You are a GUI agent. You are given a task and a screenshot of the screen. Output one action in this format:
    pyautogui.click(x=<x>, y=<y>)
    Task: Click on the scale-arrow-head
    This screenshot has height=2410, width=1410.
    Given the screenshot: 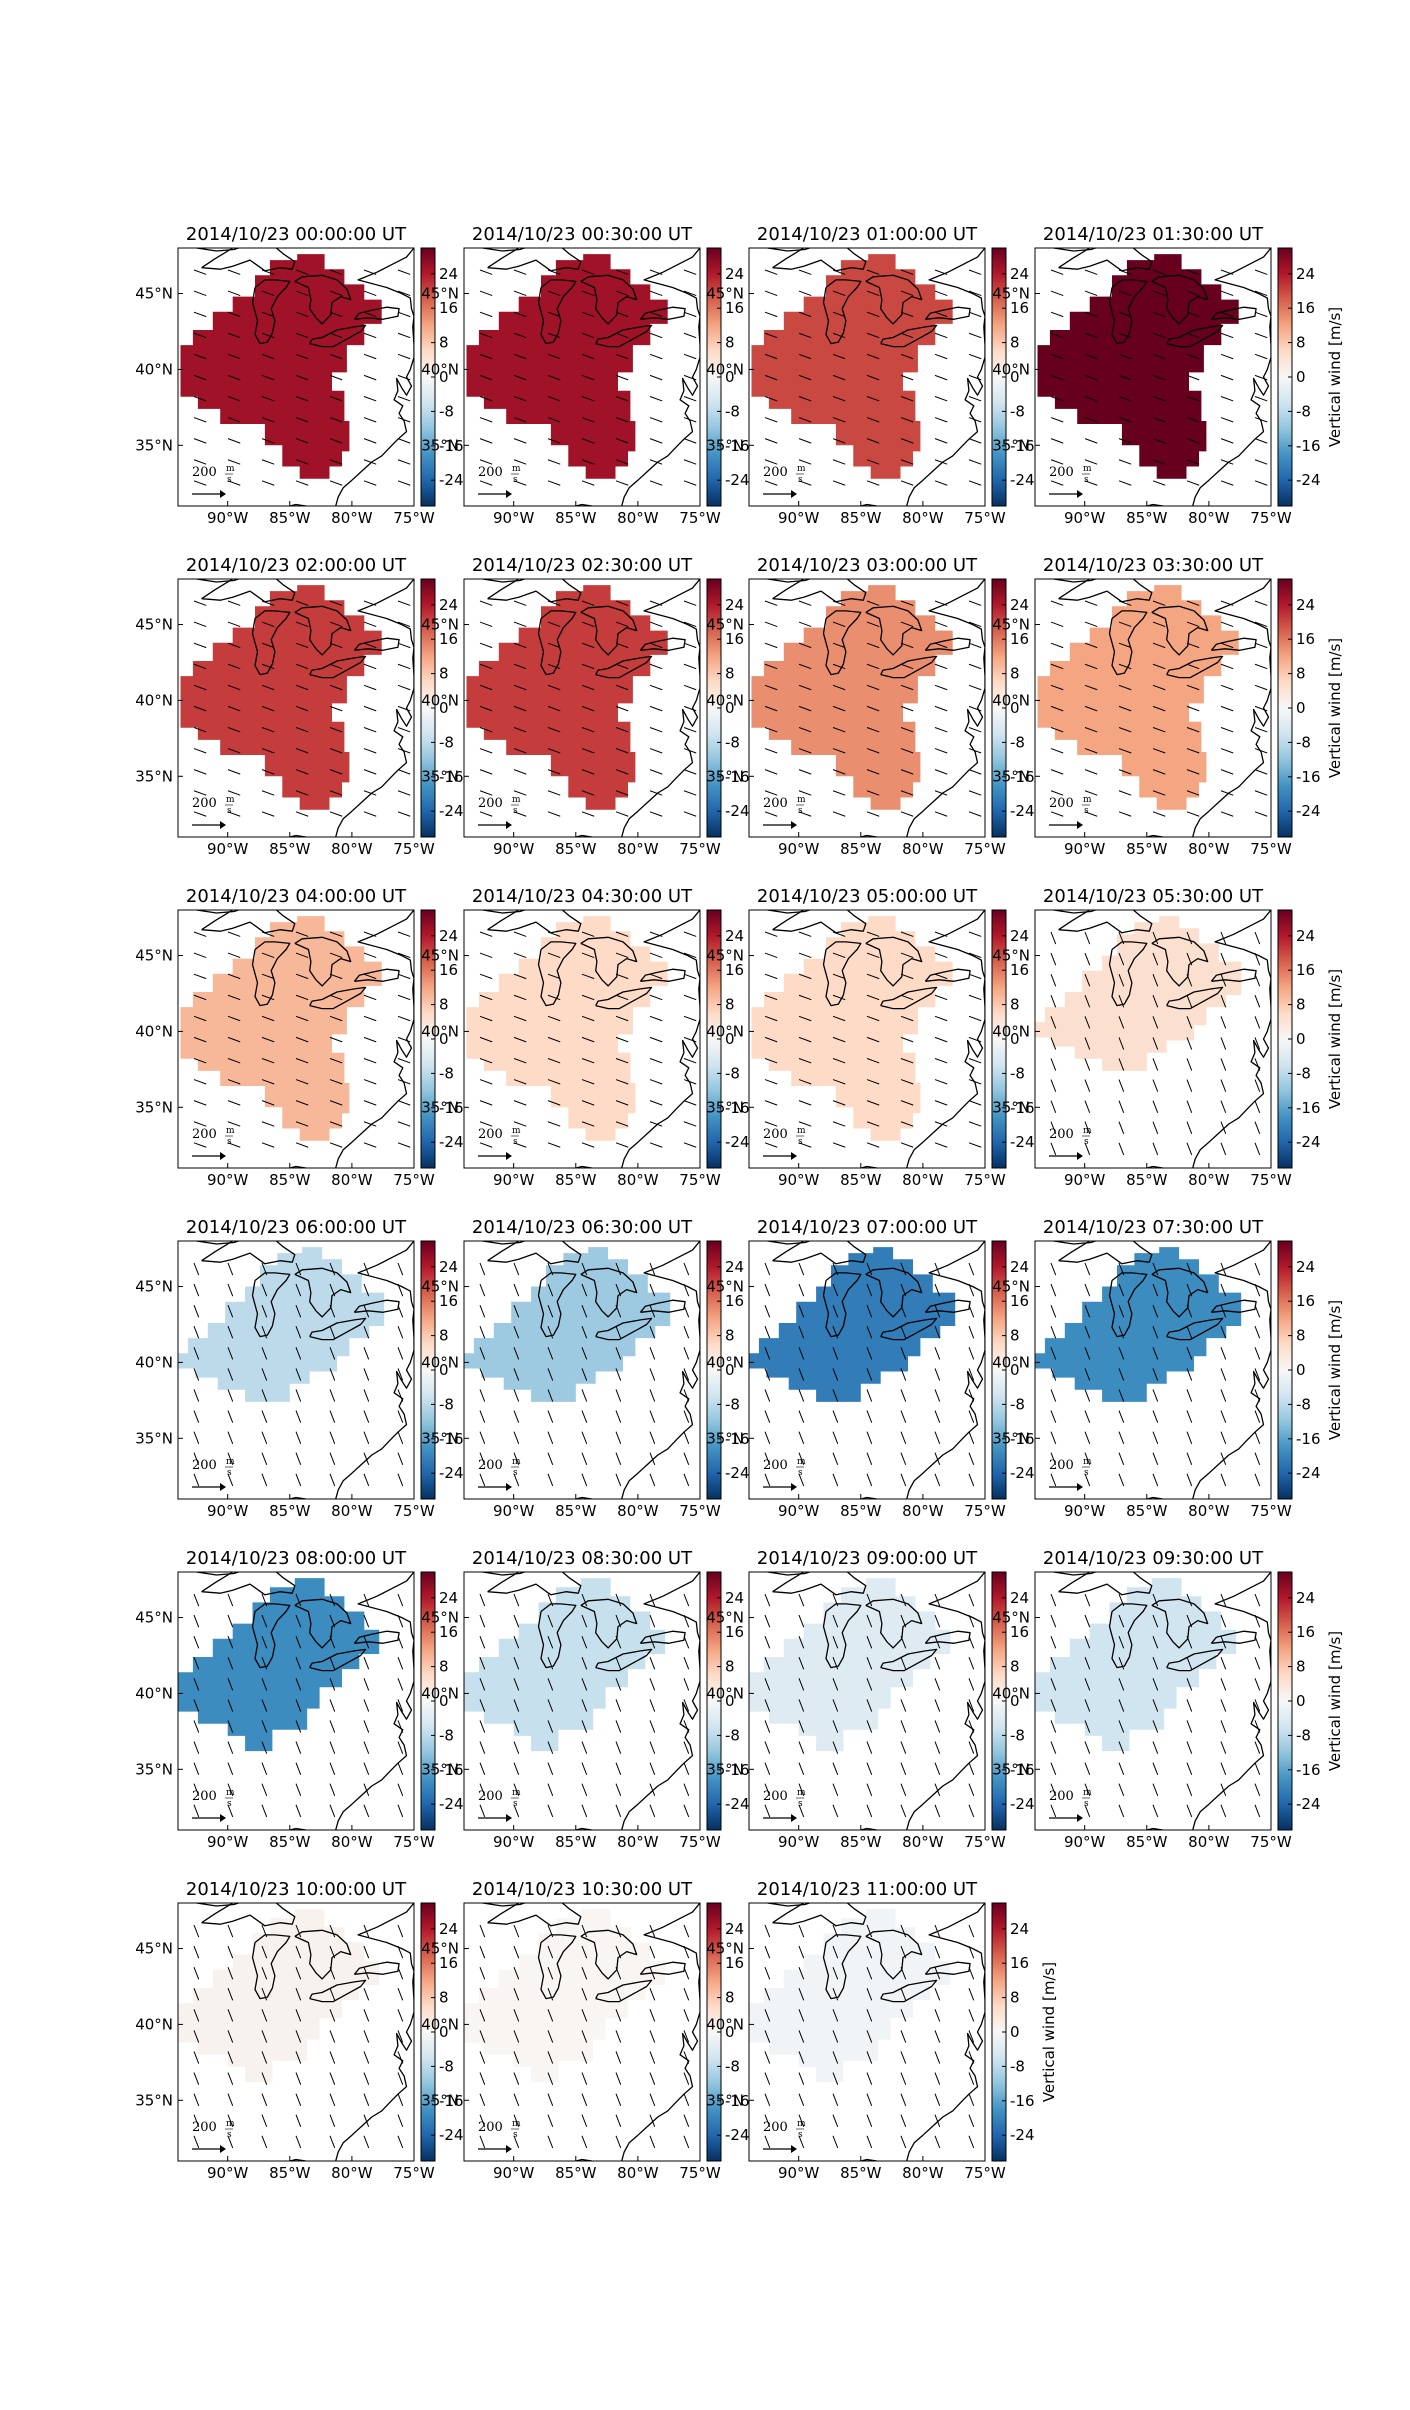 What is the action you would take?
    pyautogui.click(x=223, y=1818)
    